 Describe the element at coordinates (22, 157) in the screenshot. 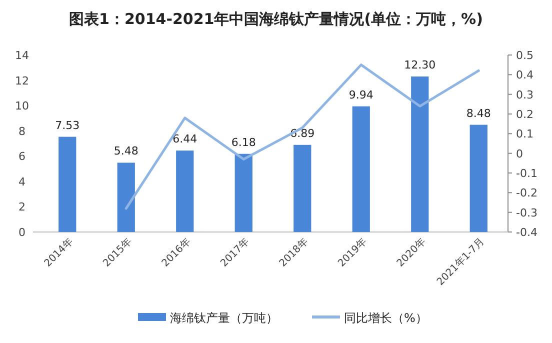

I see `y-tick-label: 6` at that location.